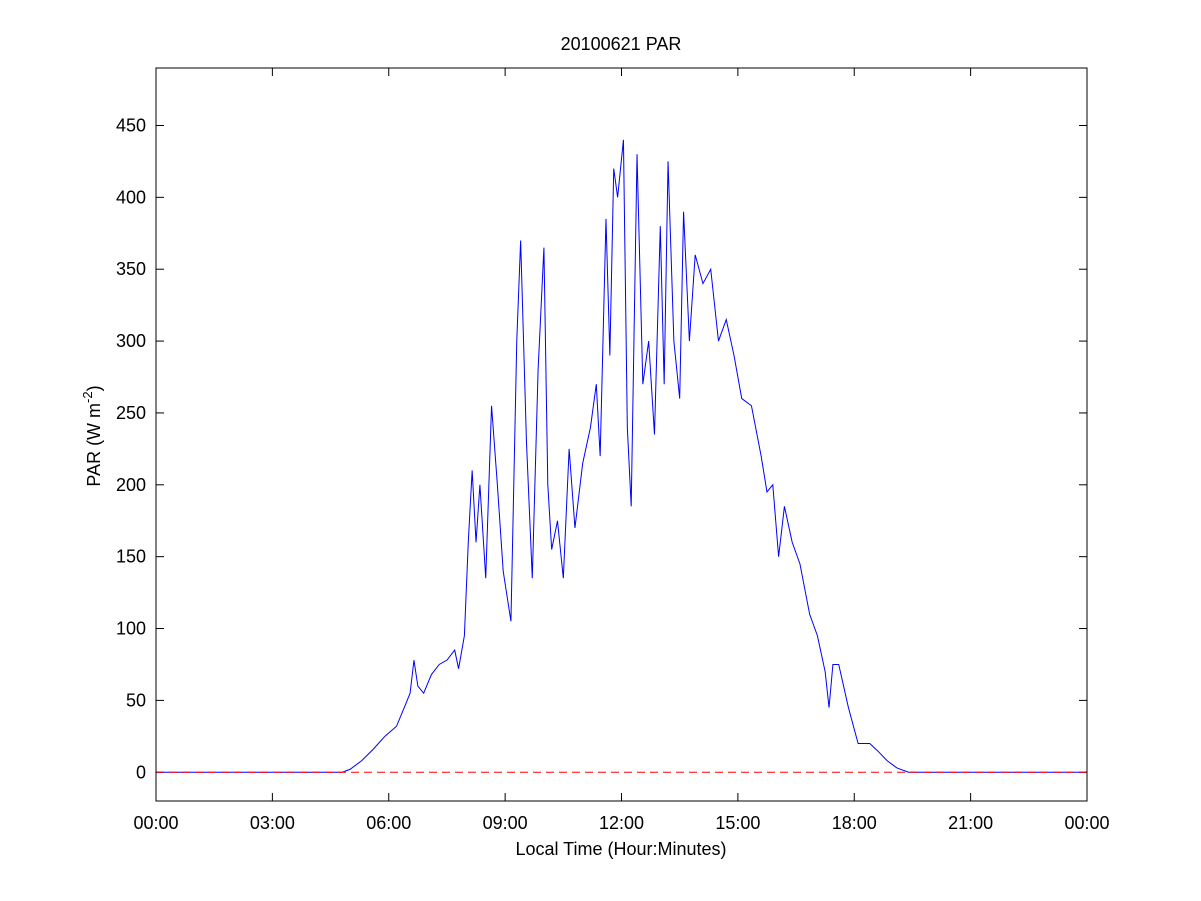  What do you see at coordinates (388, 823) in the screenshot?
I see `x-tick-label: 06:00` at bounding box center [388, 823].